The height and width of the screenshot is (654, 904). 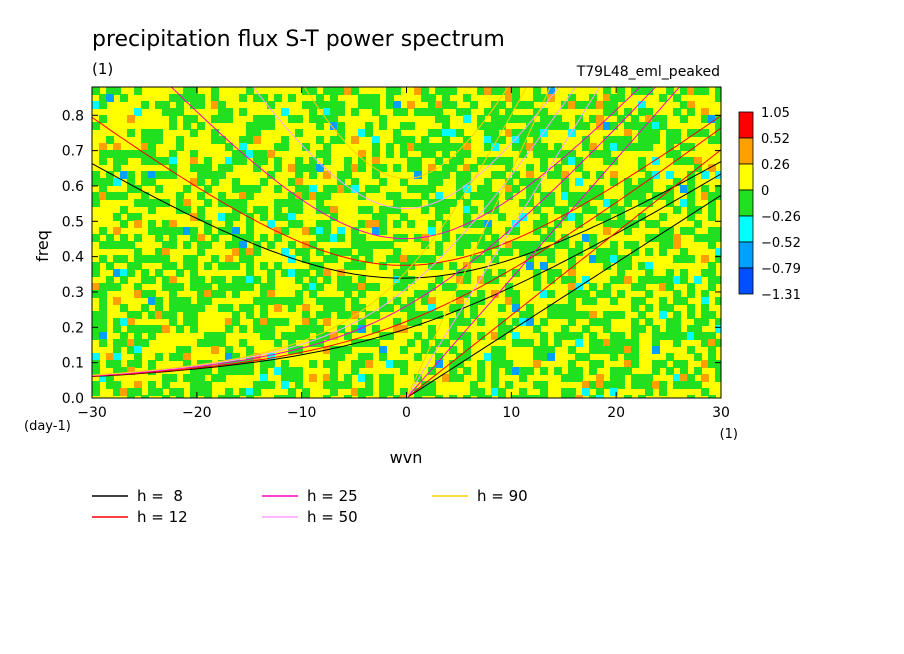 What do you see at coordinates (197, 413) in the screenshot?
I see `x-tick-label: −20` at bounding box center [197, 413].